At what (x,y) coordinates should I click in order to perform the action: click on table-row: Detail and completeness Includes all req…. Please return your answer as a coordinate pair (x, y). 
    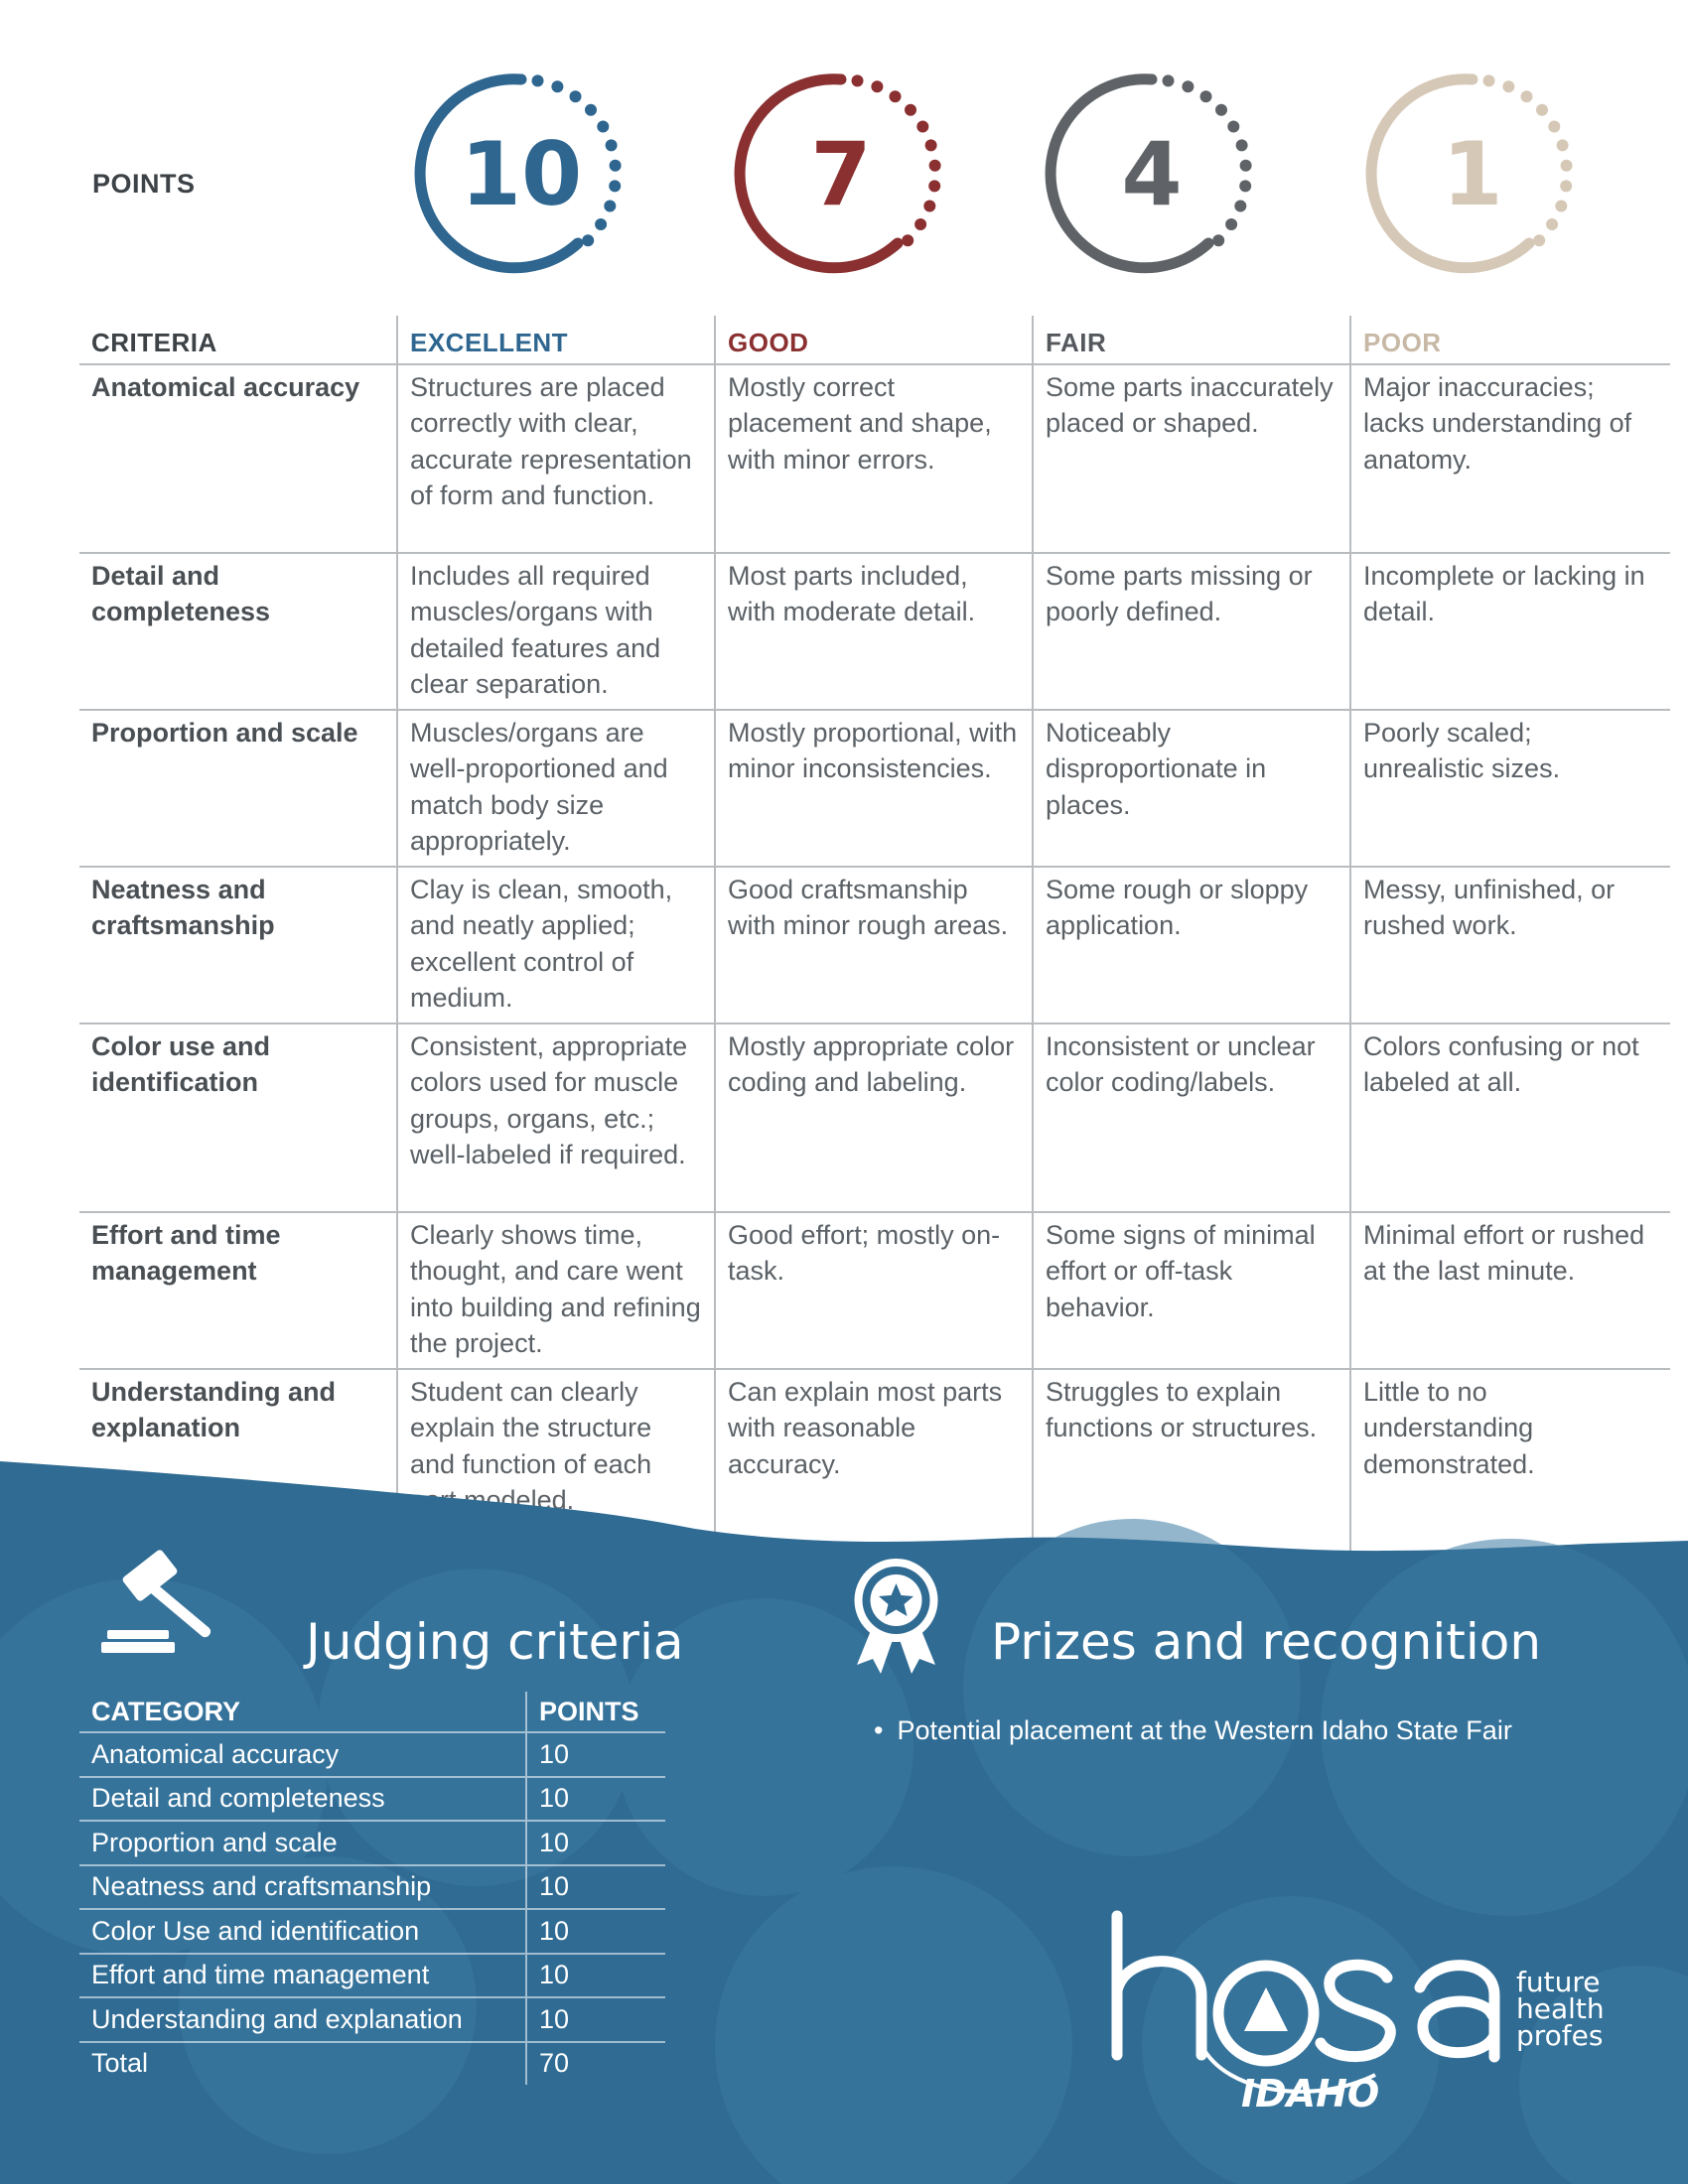
    Looking at the image, I should click on (874, 631).